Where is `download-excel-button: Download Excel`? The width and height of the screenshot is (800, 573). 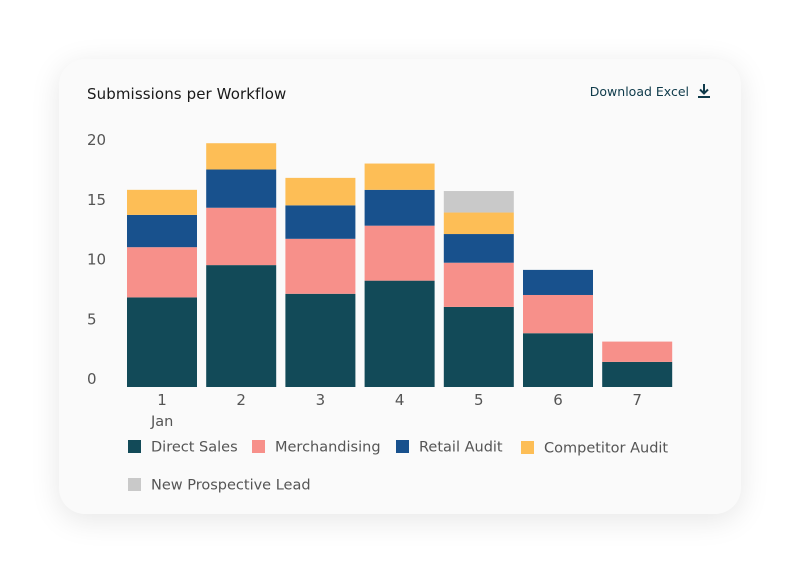 download-excel-button: Download Excel is located at coordinates (650, 91).